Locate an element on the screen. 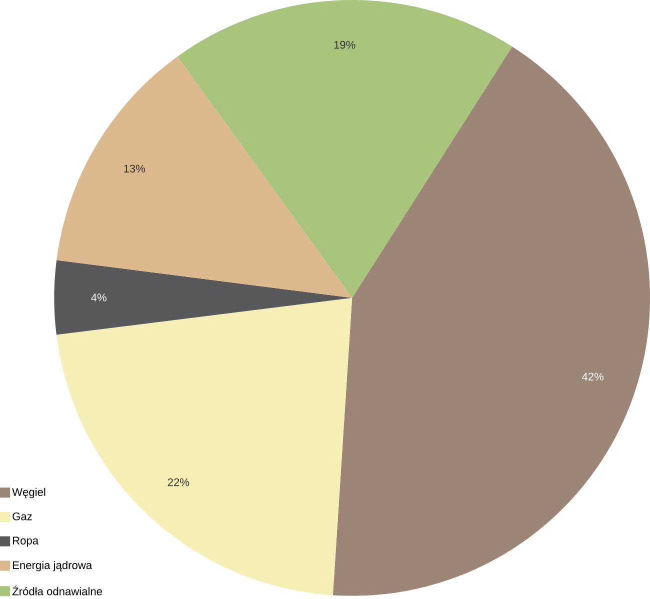 This screenshot has height=599, width=650. data-label: 22% is located at coordinates (179, 482).